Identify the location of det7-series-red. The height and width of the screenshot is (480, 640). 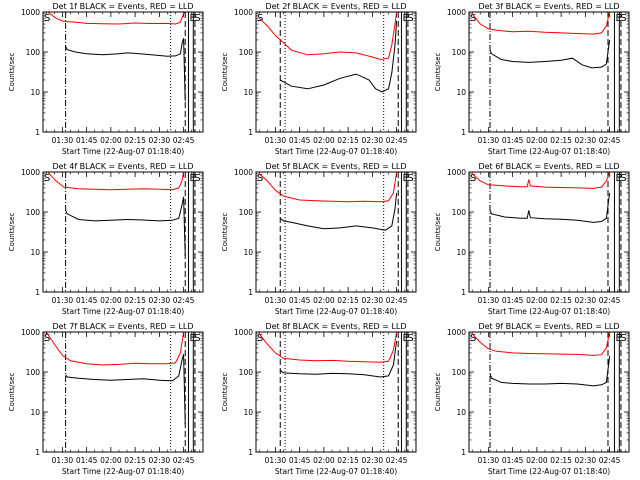
(115, 349).